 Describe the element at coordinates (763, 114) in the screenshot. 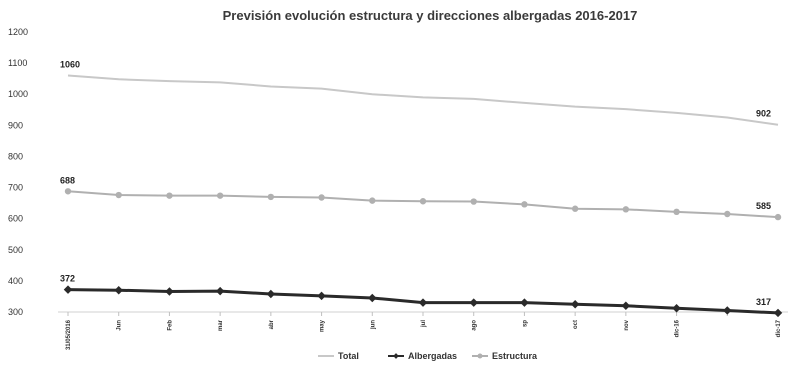

I see `data-label: 902` at that location.